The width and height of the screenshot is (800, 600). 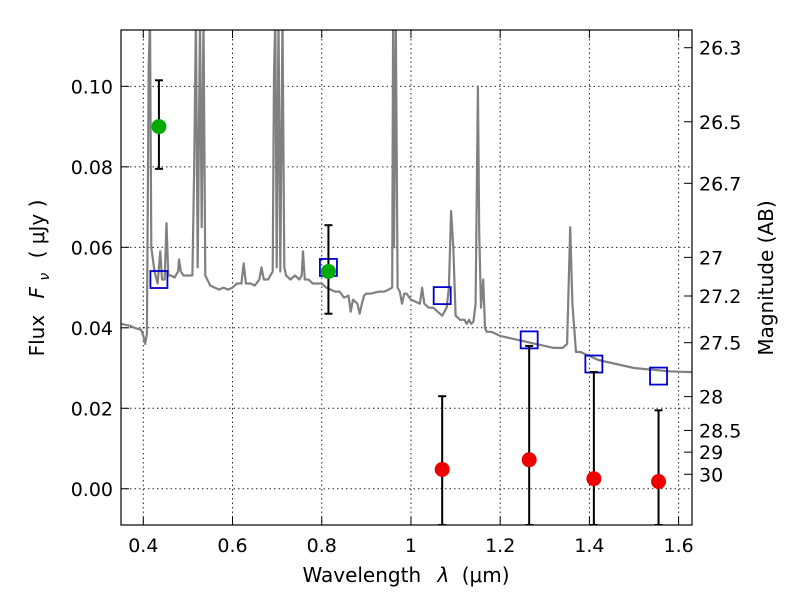 I want to click on y2-tick-label: 30, so click(x=711, y=475).